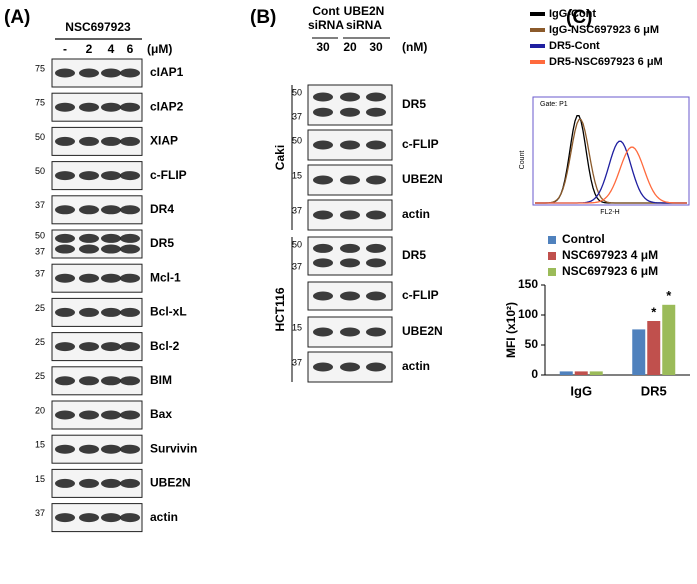 This screenshot has width=697, height=584. I want to click on blot-label: XIAP, so click(164, 141).